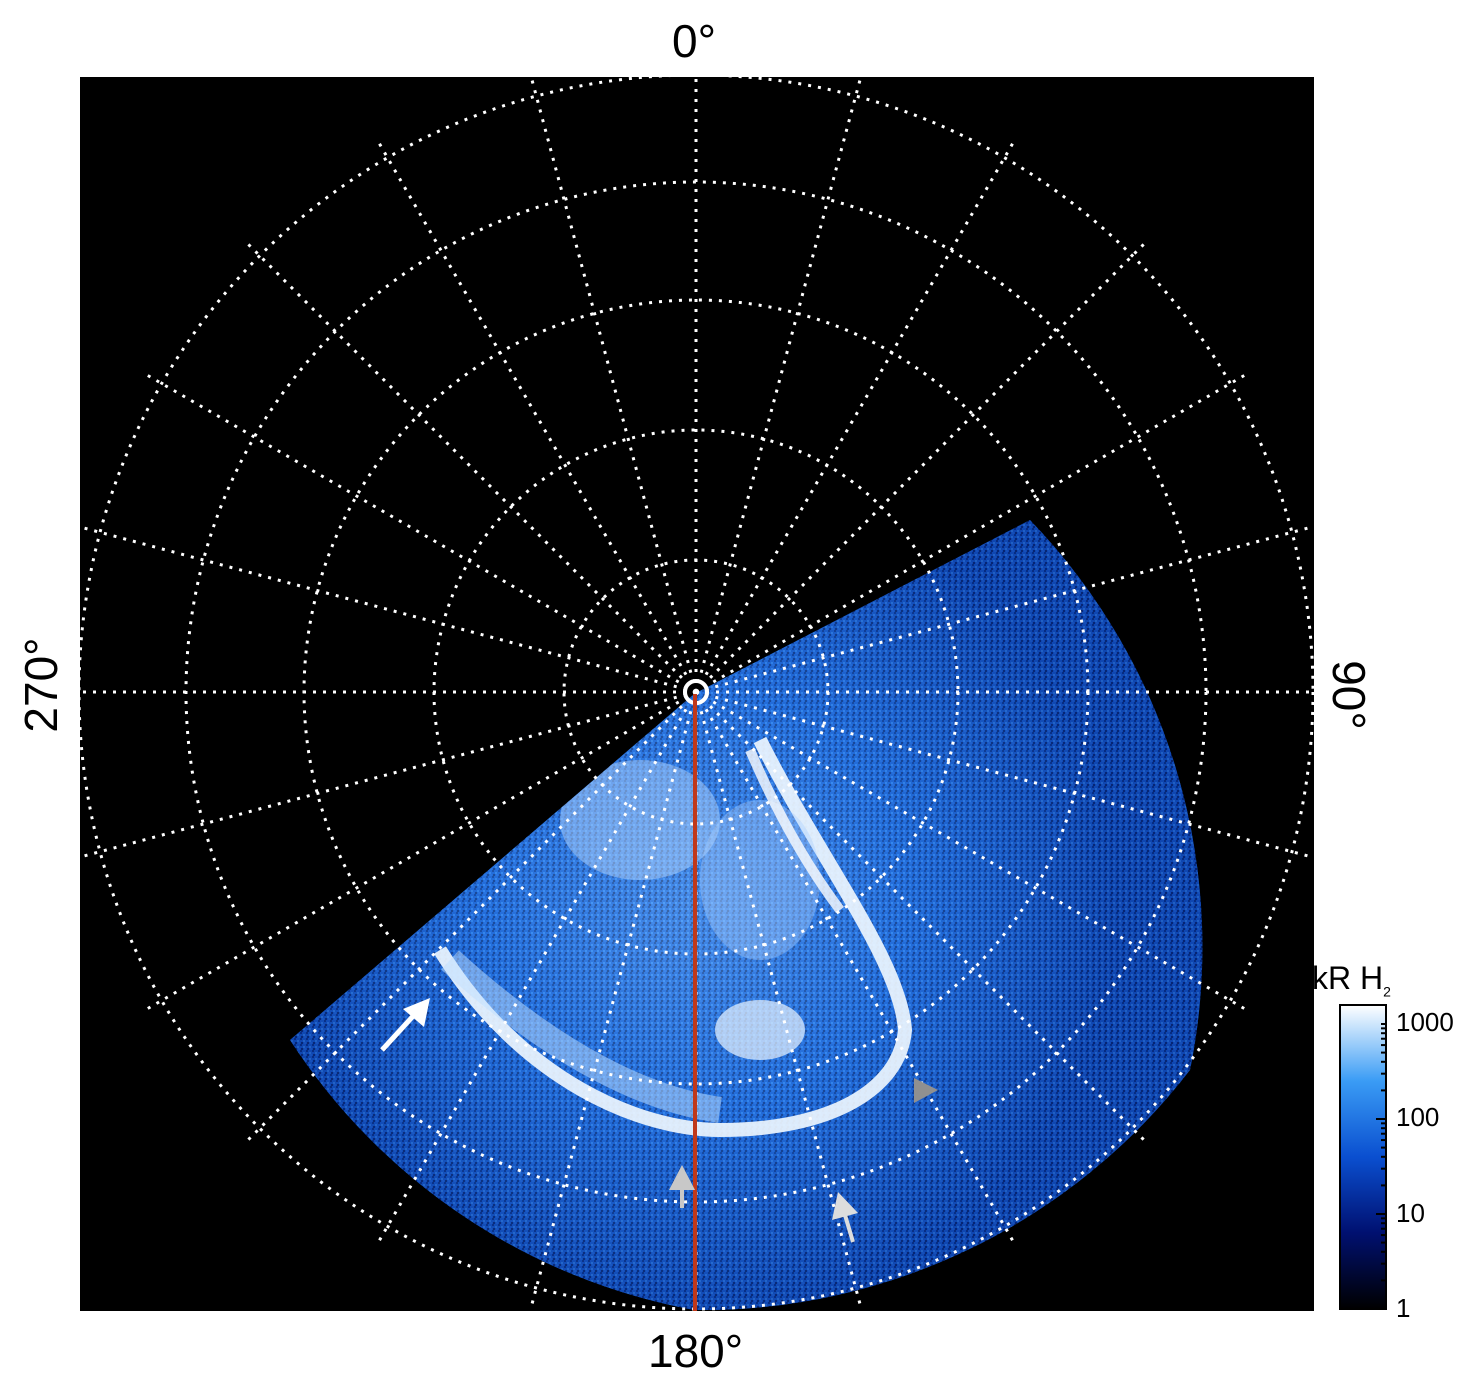  I want to click on colorbar-tick-label: 10, so click(1410, 1213).